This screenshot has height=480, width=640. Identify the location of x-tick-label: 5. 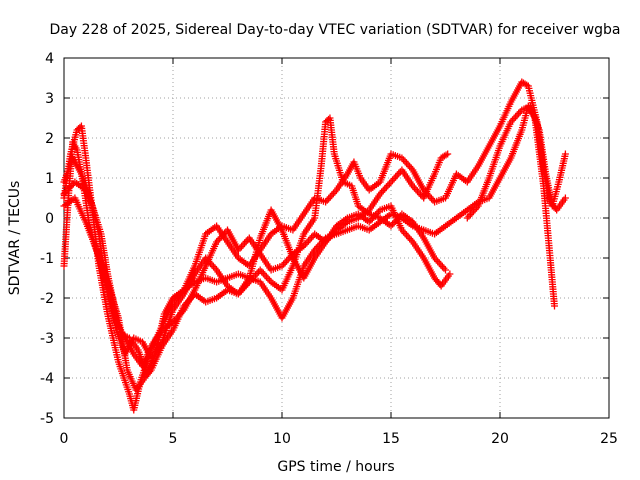
(173, 439).